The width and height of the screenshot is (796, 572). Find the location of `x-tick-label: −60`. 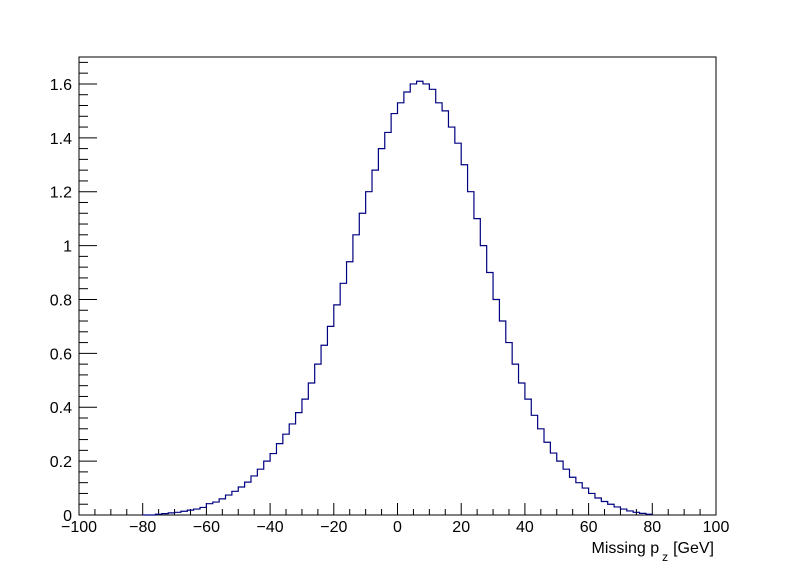

x-tick-label: −60 is located at coordinates (206, 527).